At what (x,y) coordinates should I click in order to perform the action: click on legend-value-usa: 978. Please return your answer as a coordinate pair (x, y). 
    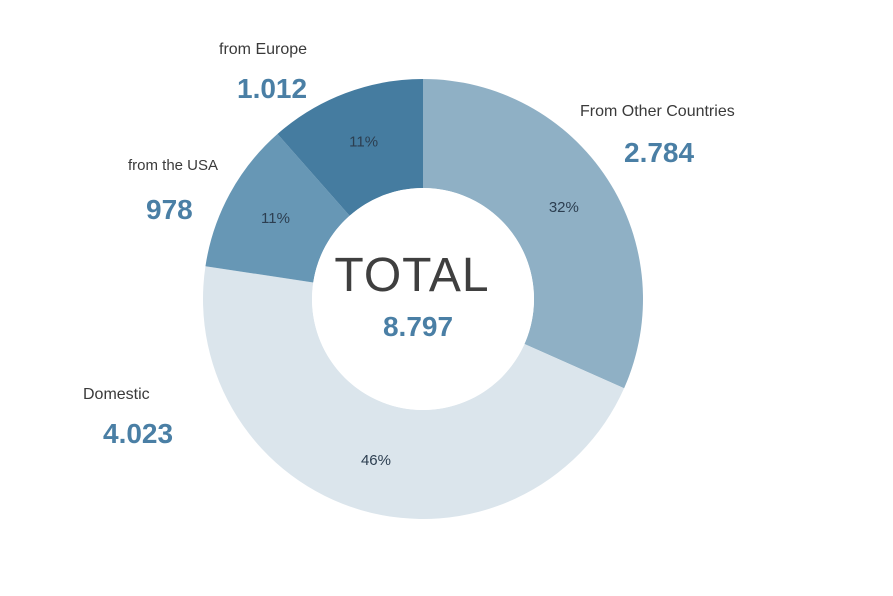
    Looking at the image, I should click on (169, 209).